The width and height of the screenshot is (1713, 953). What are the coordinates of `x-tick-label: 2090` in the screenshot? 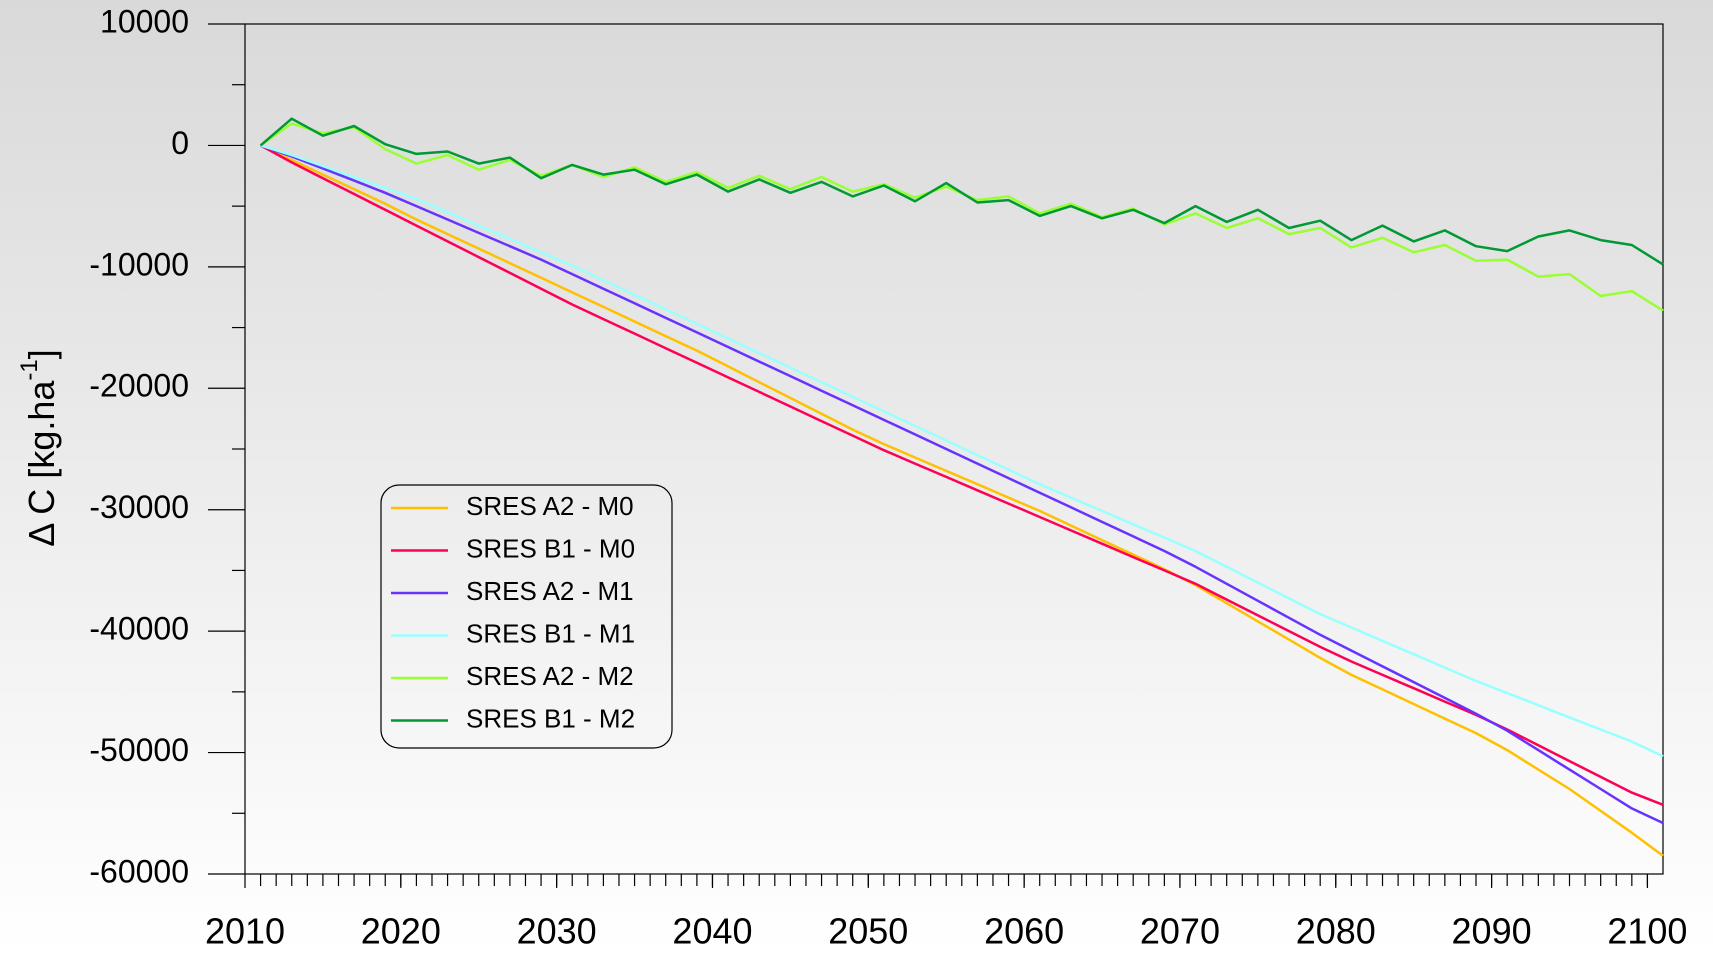 It's located at (1492, 931).